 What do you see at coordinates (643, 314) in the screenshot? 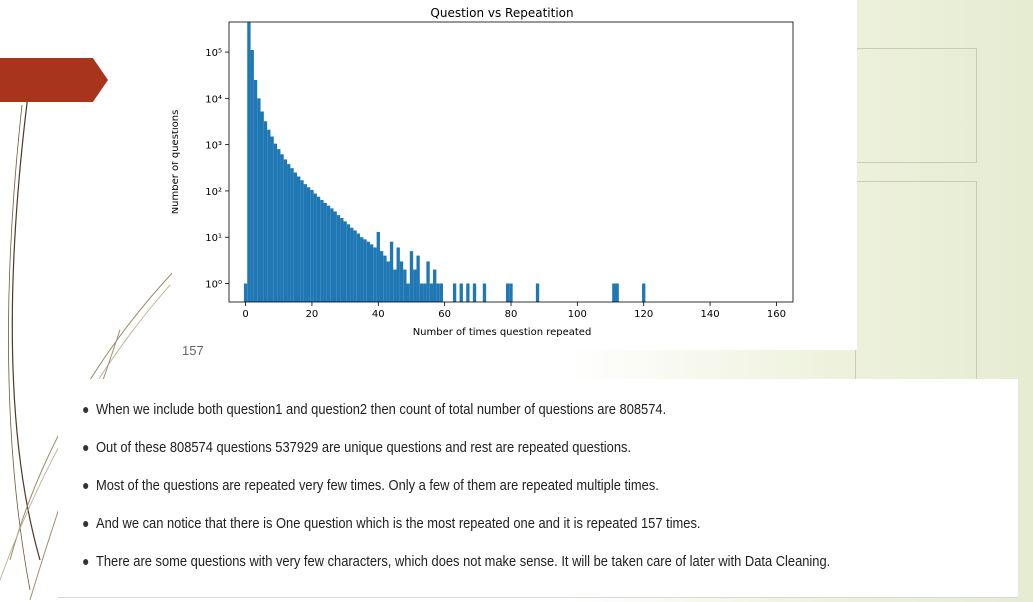
I see `x-tick-label: 120` at bounding box center [643, 314].